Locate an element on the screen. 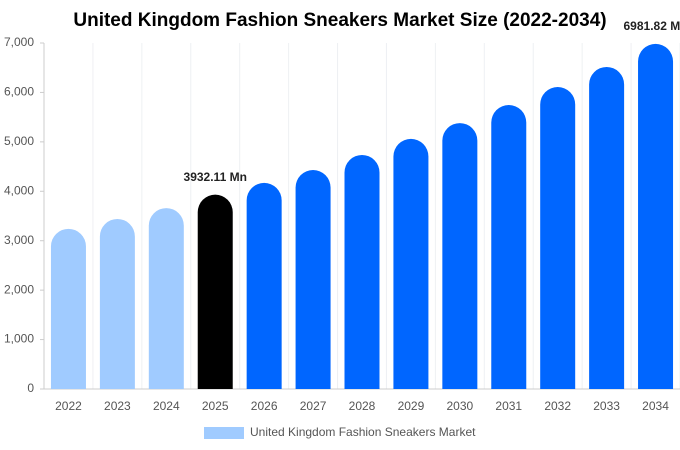  y-tick-label: 5,000 is located at coordinates (19, 141).